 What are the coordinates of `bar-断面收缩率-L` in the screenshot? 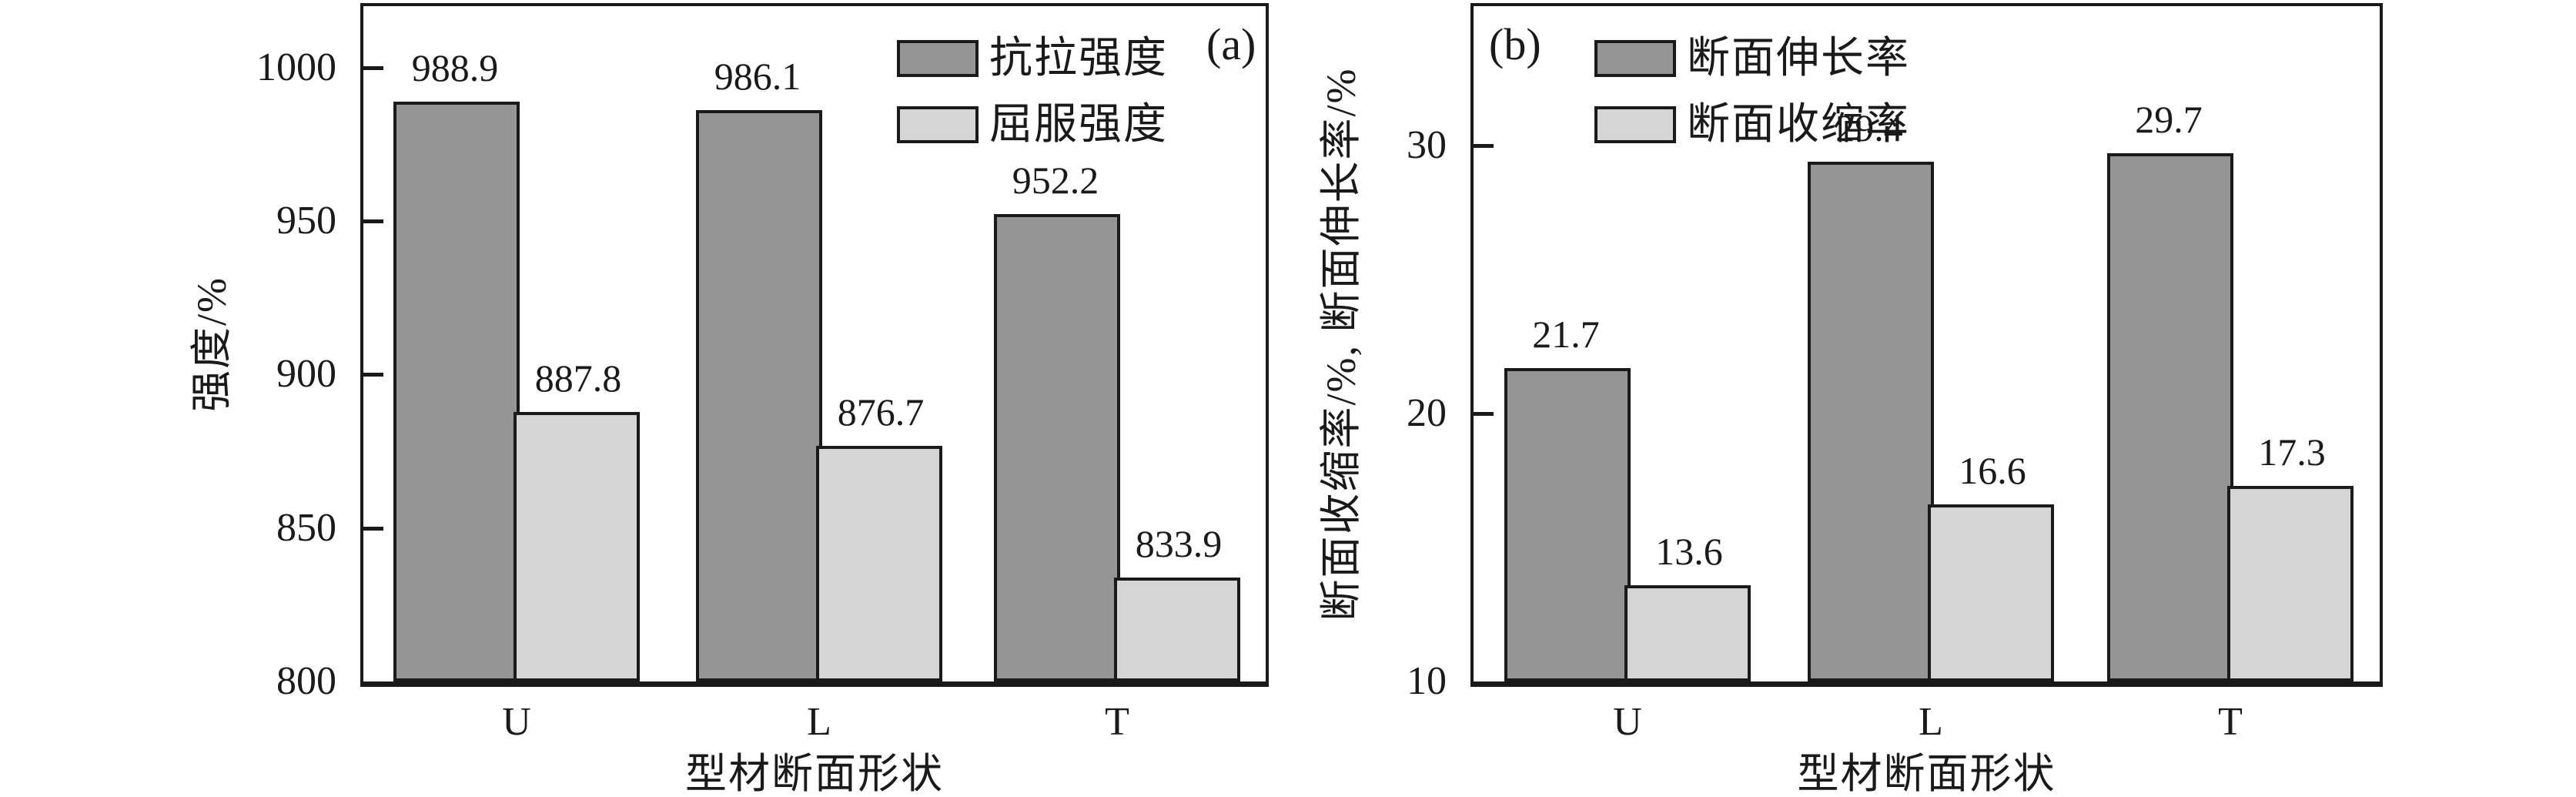 It's located at (1991, 592).